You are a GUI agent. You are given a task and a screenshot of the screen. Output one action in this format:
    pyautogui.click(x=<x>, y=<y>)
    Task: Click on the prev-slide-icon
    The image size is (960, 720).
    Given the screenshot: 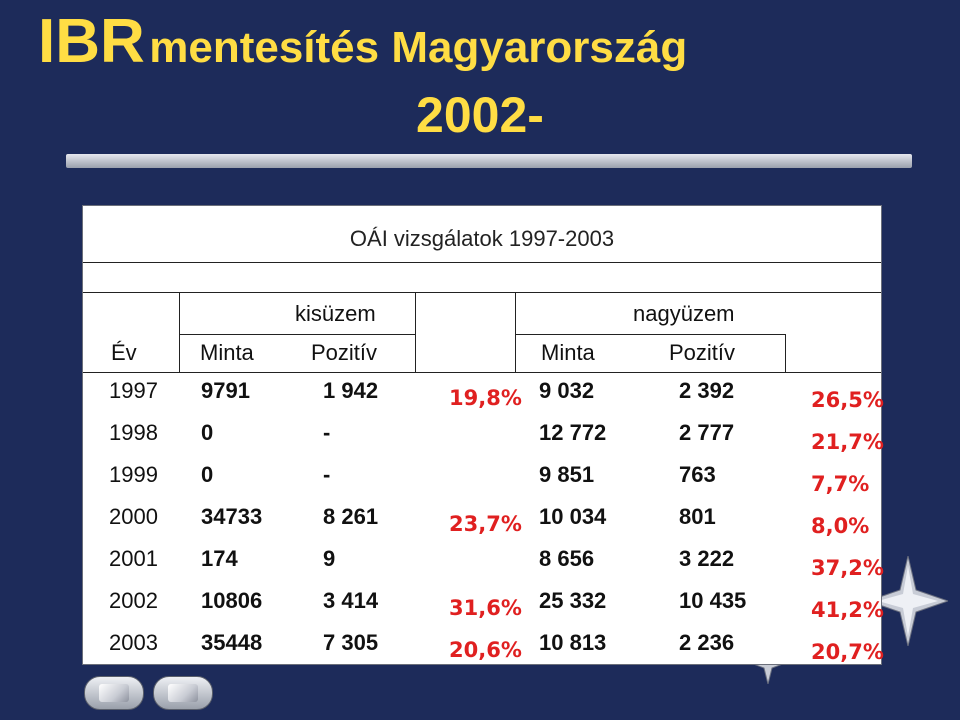 What is the action you would take?
    pyautogui.click(x=114, y=693)
    